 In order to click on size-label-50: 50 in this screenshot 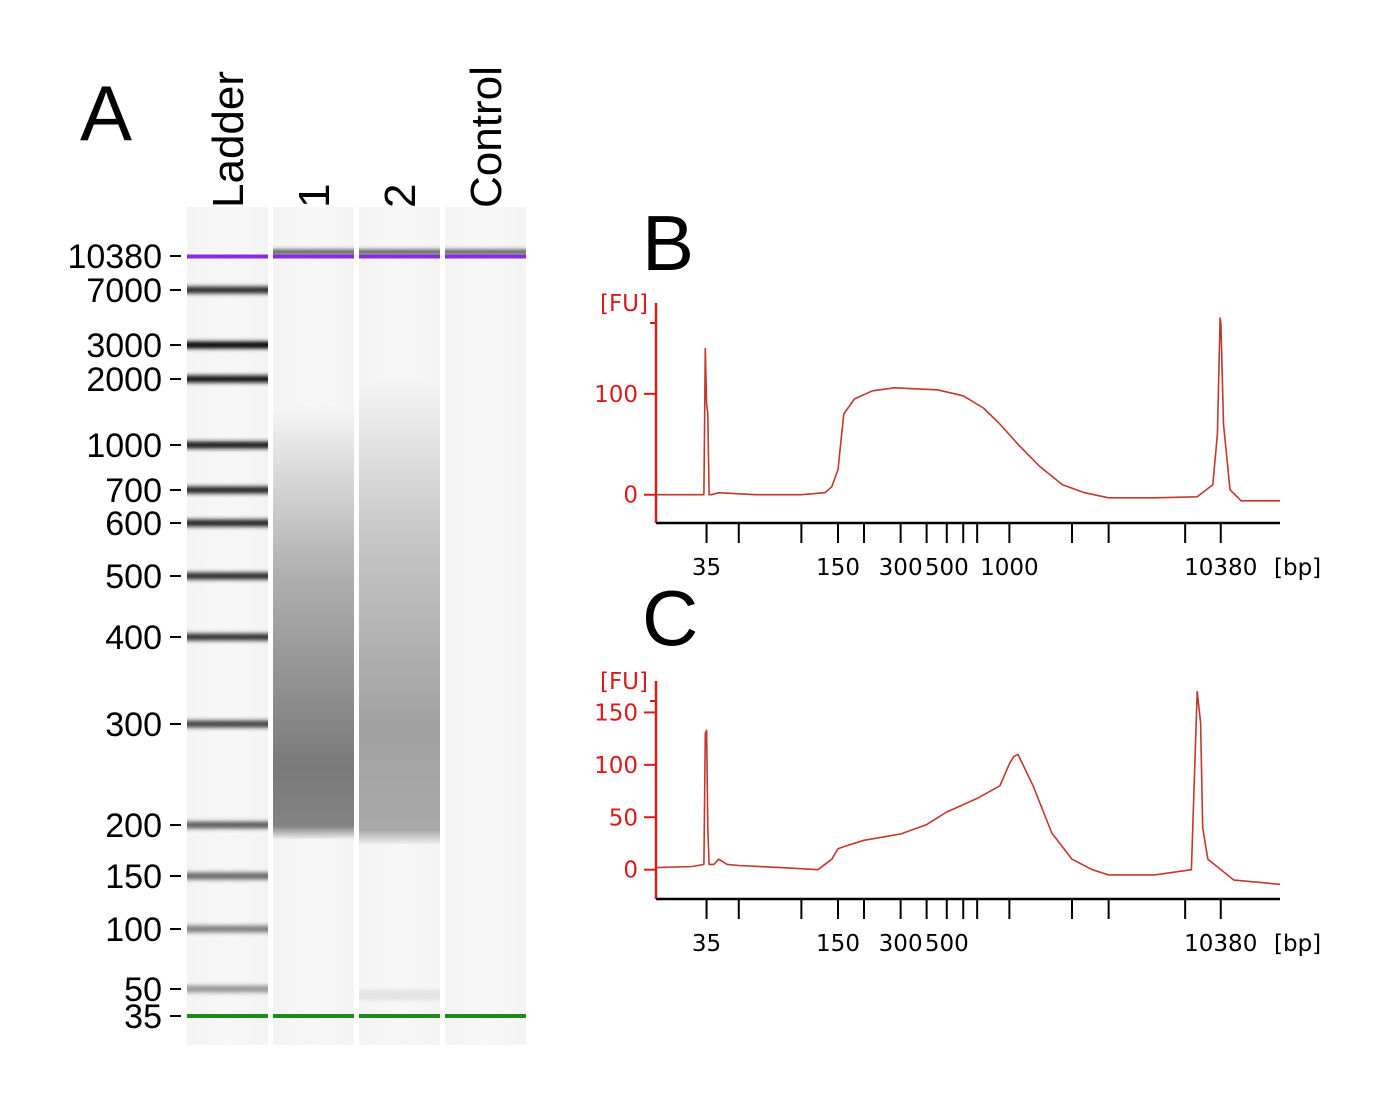, I will do `click(143, 990)`.